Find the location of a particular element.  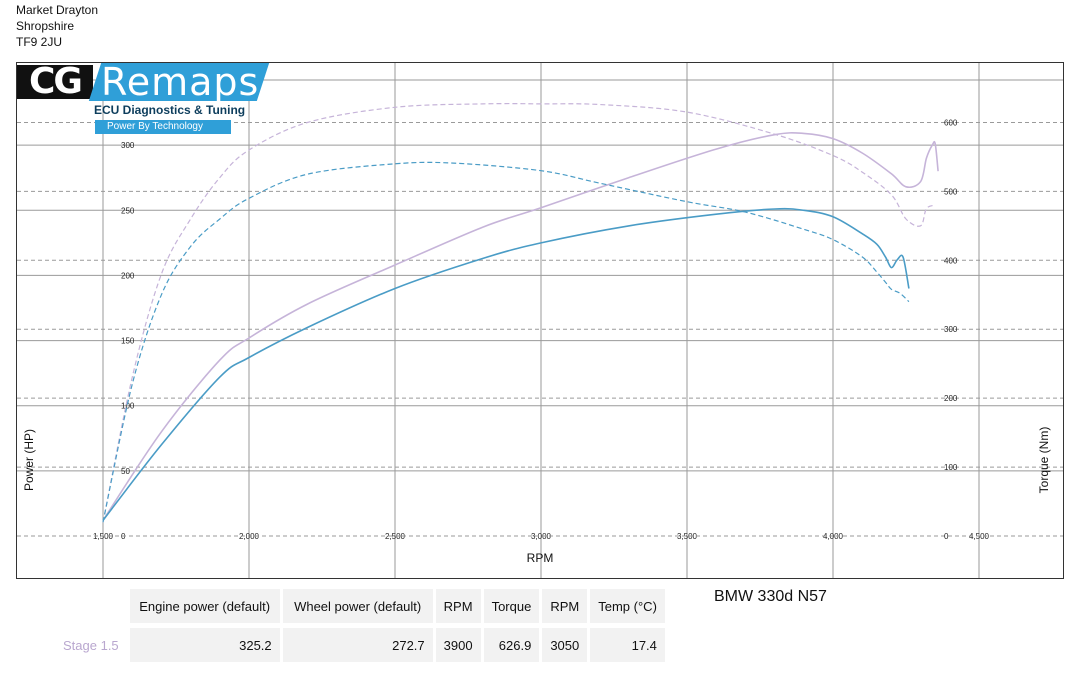

header-rpm: RPM is located at coordinates (458, 606).